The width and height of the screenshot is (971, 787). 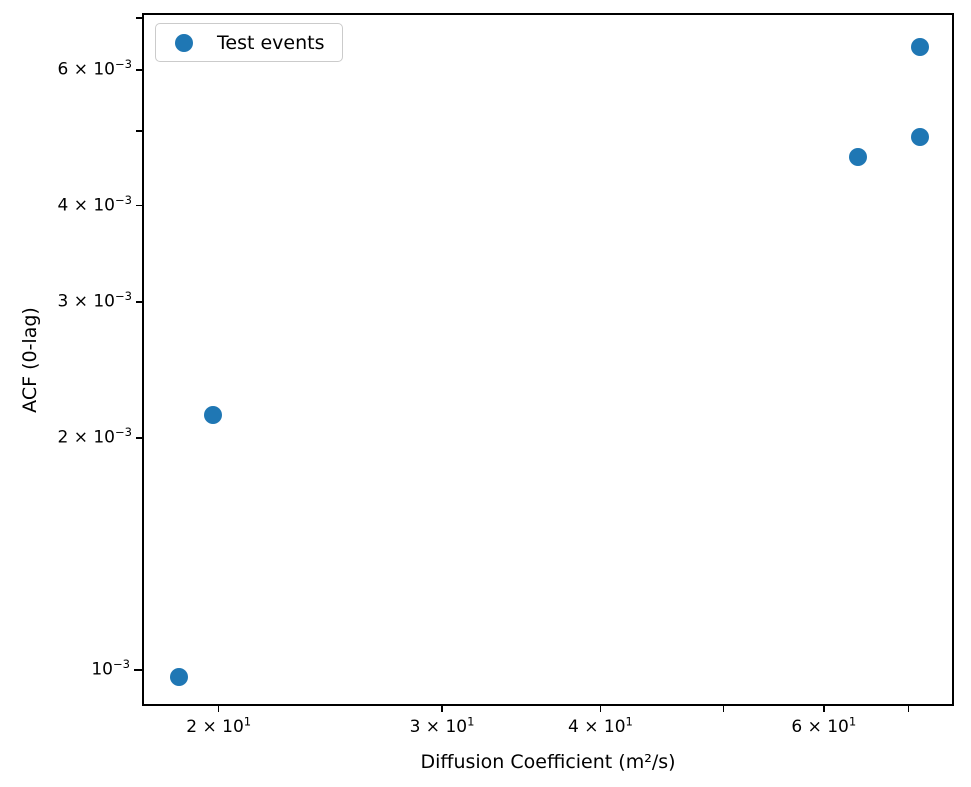 I want to click on x-axis-label: Diffusion Coefficient (m²/s), so click(x=548, y=762).